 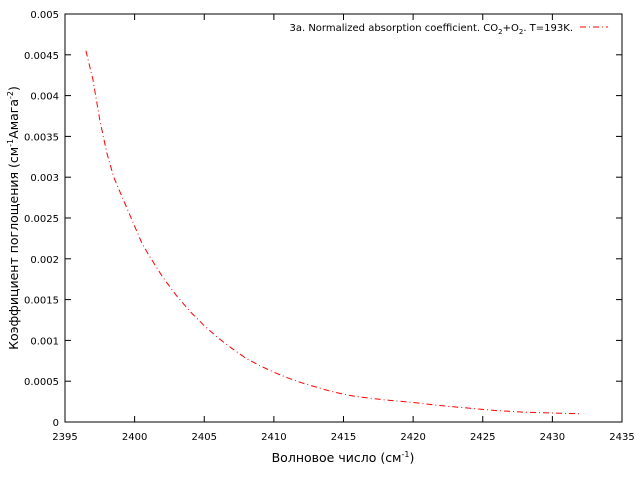 What do you see at coordinates (621, 437) in the screenshot?
I see `x-tick-label: 2435` at bounding box center [621, 437].